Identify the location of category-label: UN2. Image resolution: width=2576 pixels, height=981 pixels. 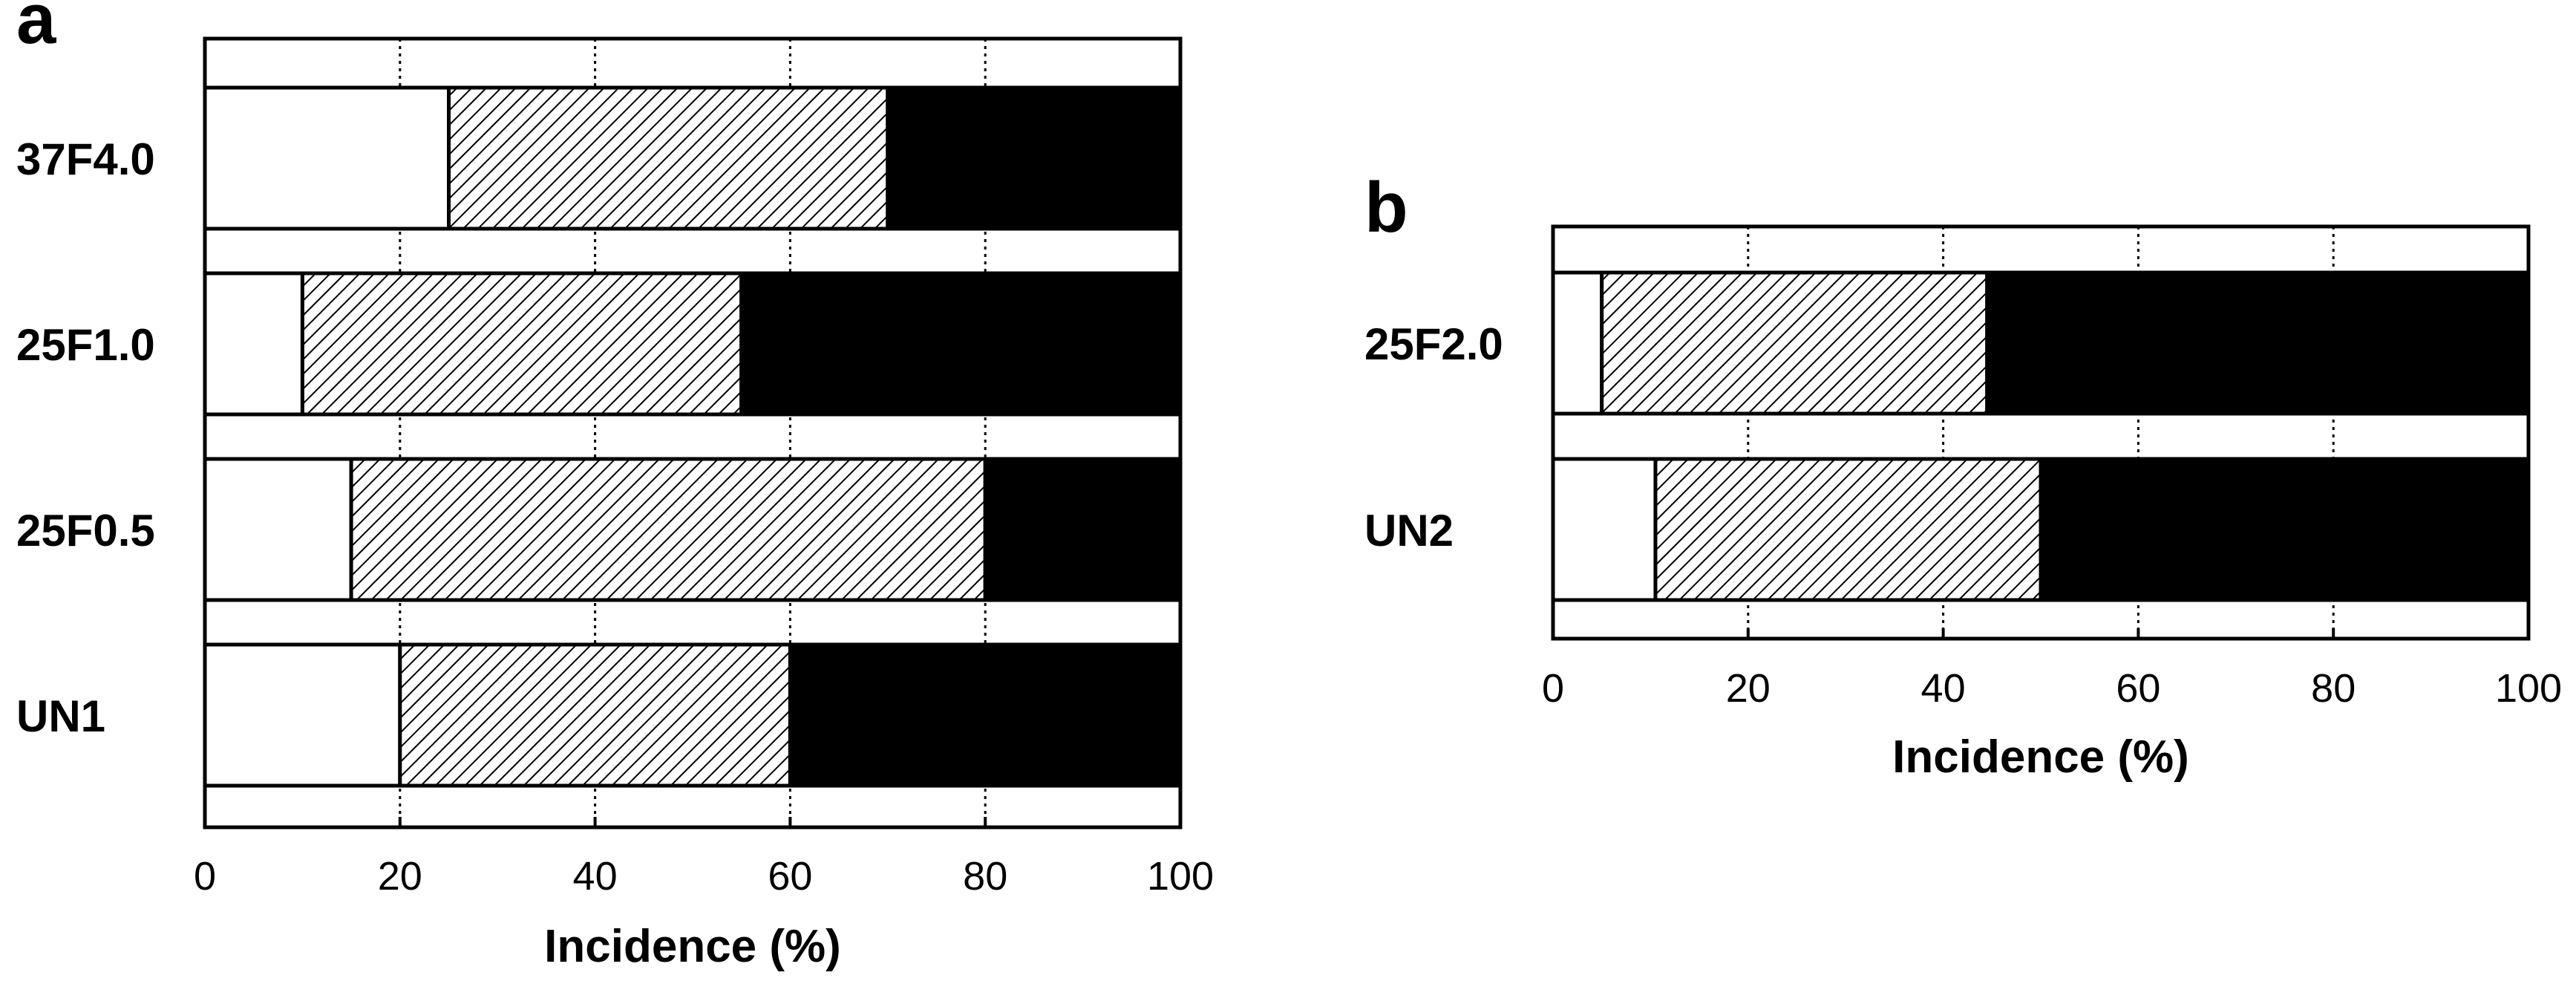
(1409, 530).